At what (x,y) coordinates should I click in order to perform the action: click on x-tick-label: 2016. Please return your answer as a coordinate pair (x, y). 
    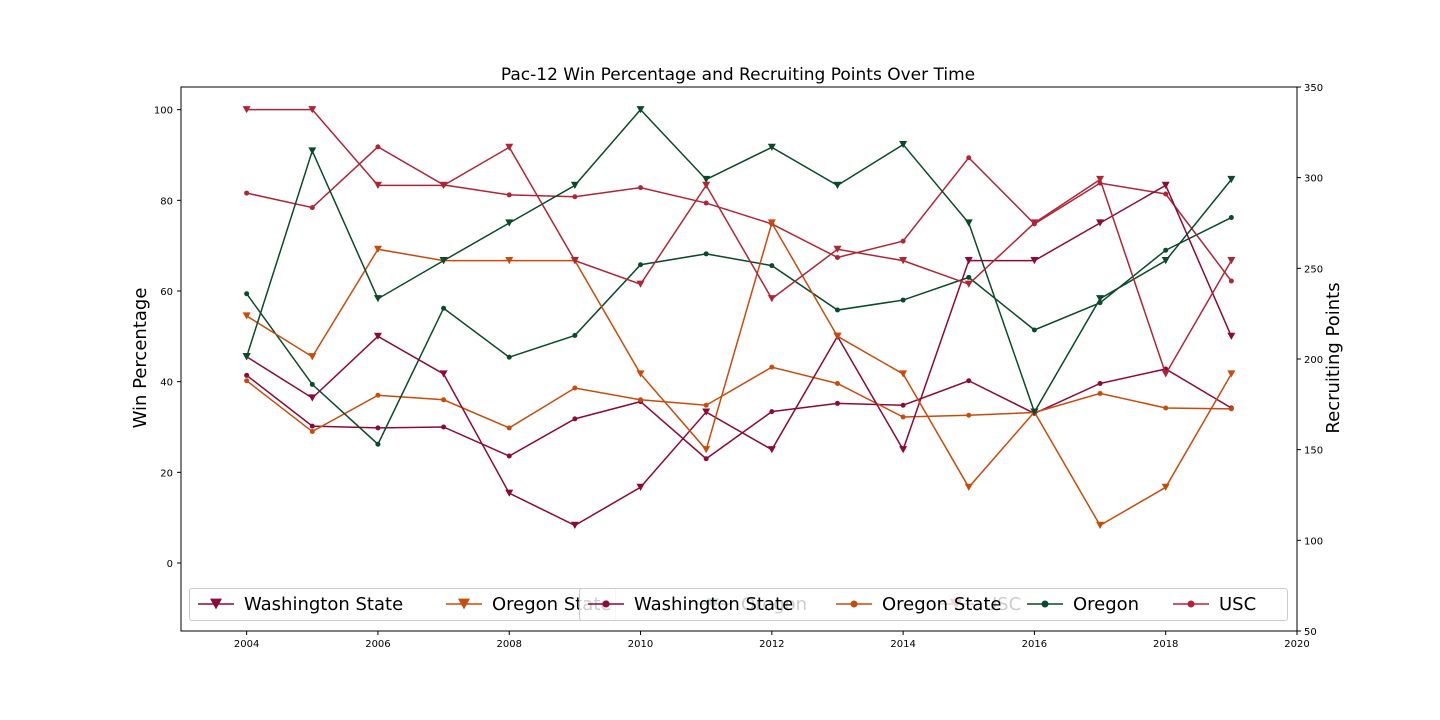
    Looking at the image, I should click on (1034, 644).